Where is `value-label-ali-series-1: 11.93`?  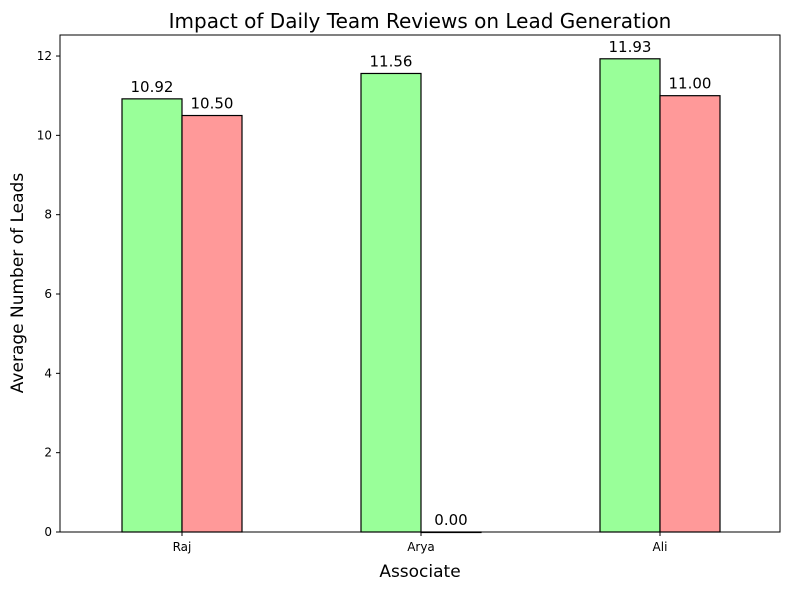
value-label-ali-series-1: 11.93 is located at coordinates (630, 47).